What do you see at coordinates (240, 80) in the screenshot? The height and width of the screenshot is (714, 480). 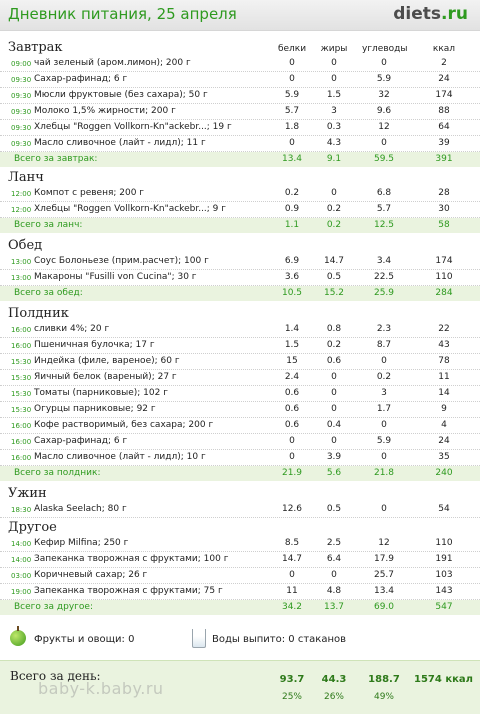 I see `food-row: 09:30 Сахар-рафинад; 6 г 0 0 5.9 24` at bounding box center [240, 80].